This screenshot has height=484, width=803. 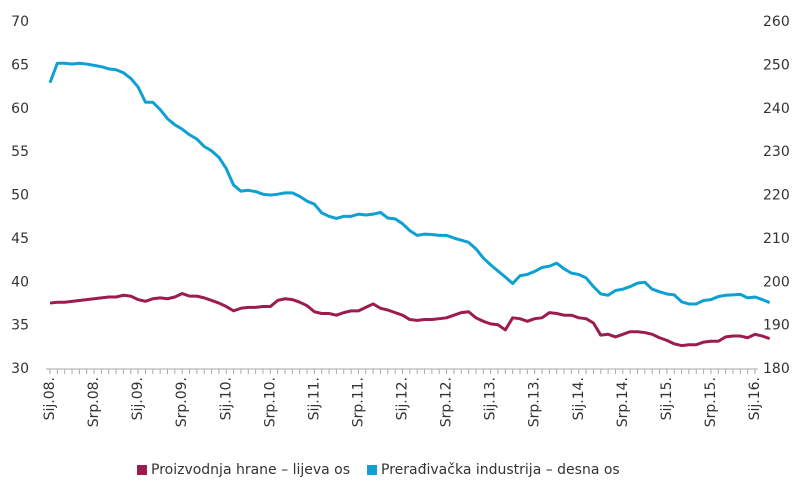 What do you see at coordinates (358, 402) in the screenshot?
I see `x-tick-label: Srp.11.` at bounding box center [358, 402].